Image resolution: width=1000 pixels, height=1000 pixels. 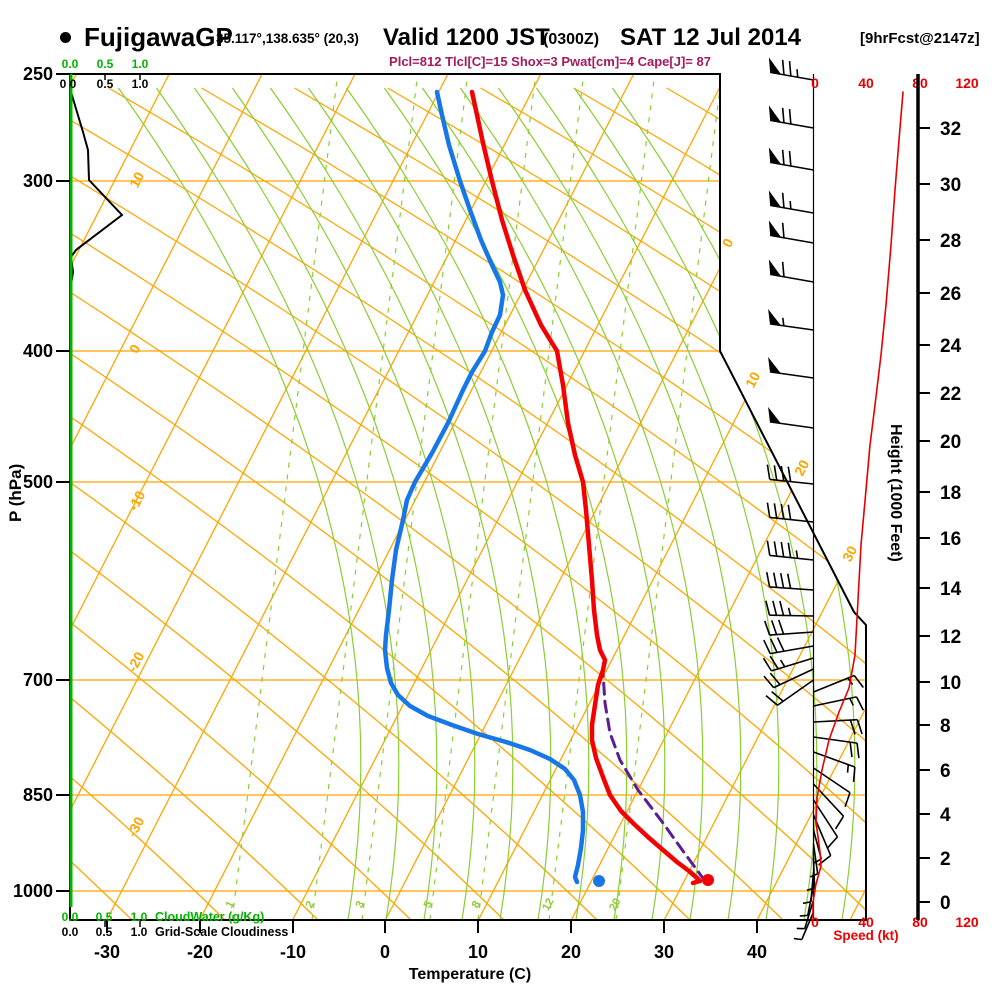 I want to click on svg-text: 22, so click(x=950, y=394).